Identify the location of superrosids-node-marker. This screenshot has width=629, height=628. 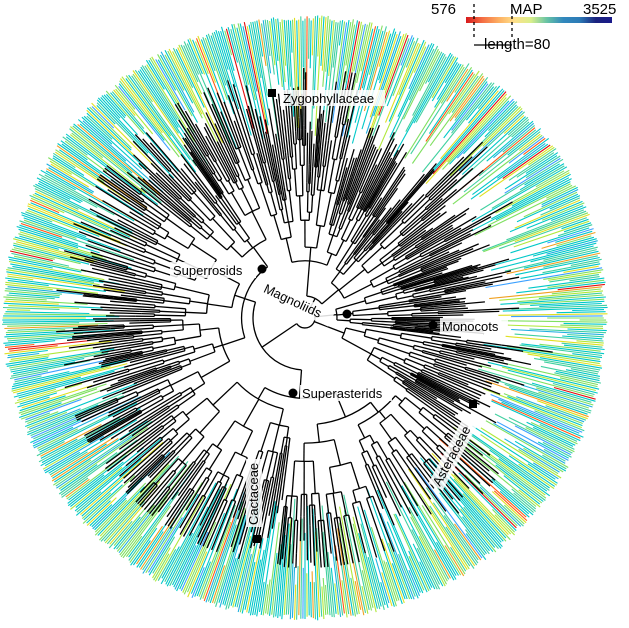
(262, 269).